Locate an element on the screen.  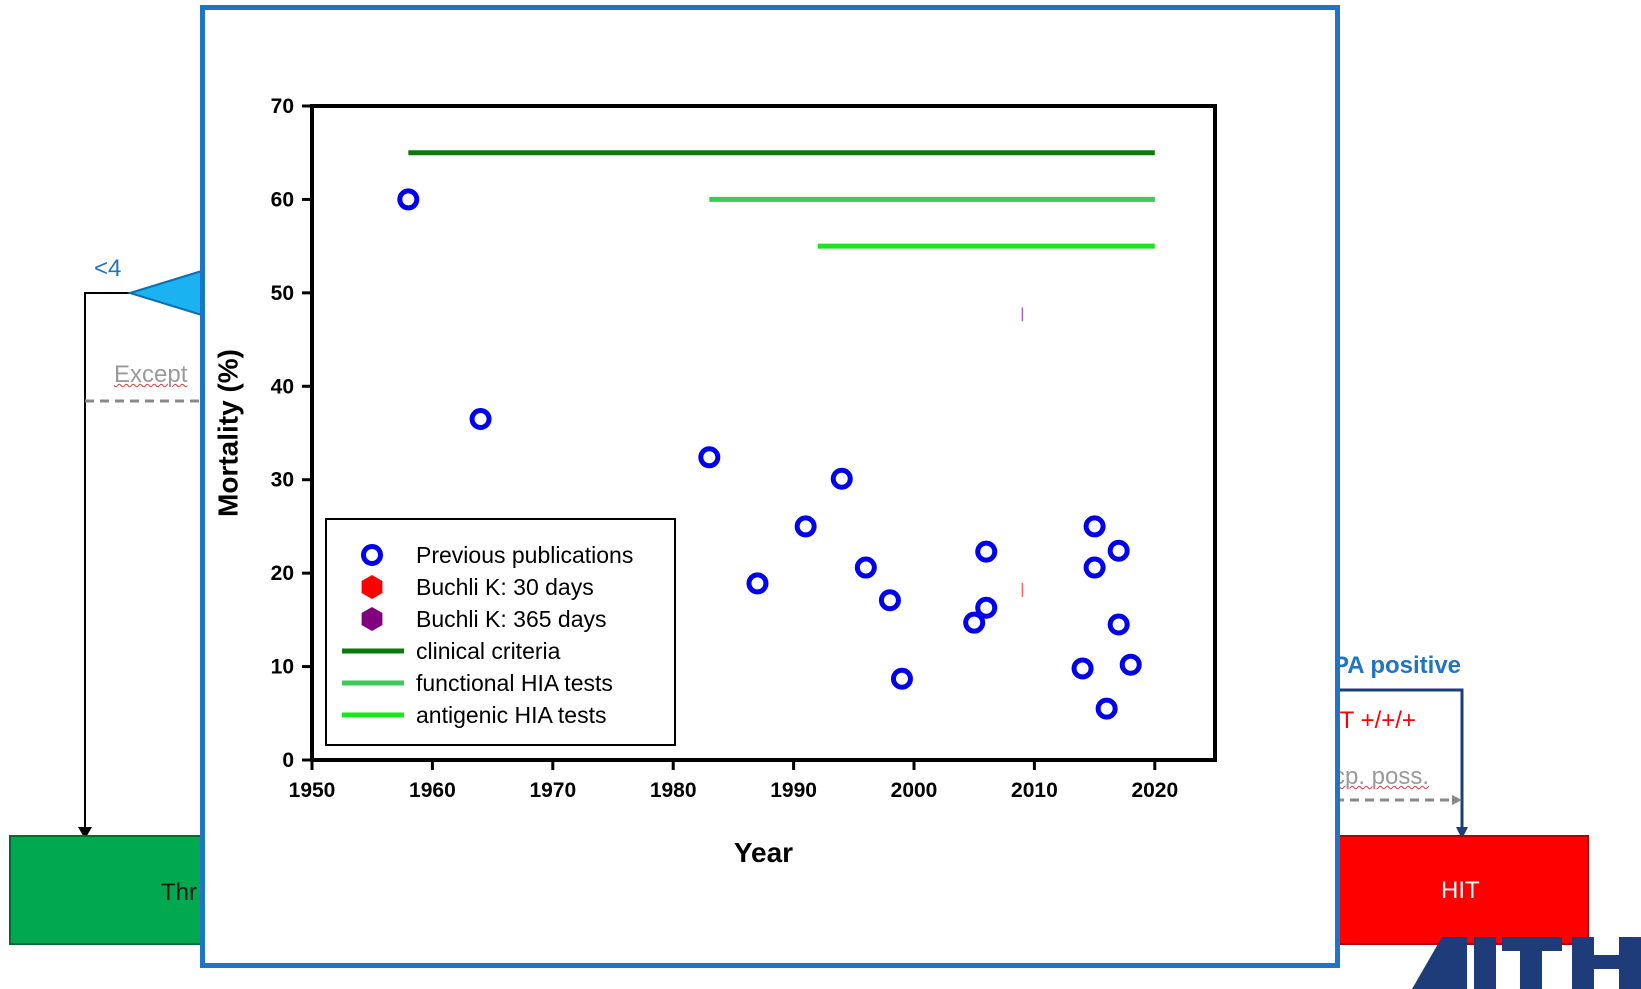
y-tick-label: 10 is located at coordinates (282, 667).